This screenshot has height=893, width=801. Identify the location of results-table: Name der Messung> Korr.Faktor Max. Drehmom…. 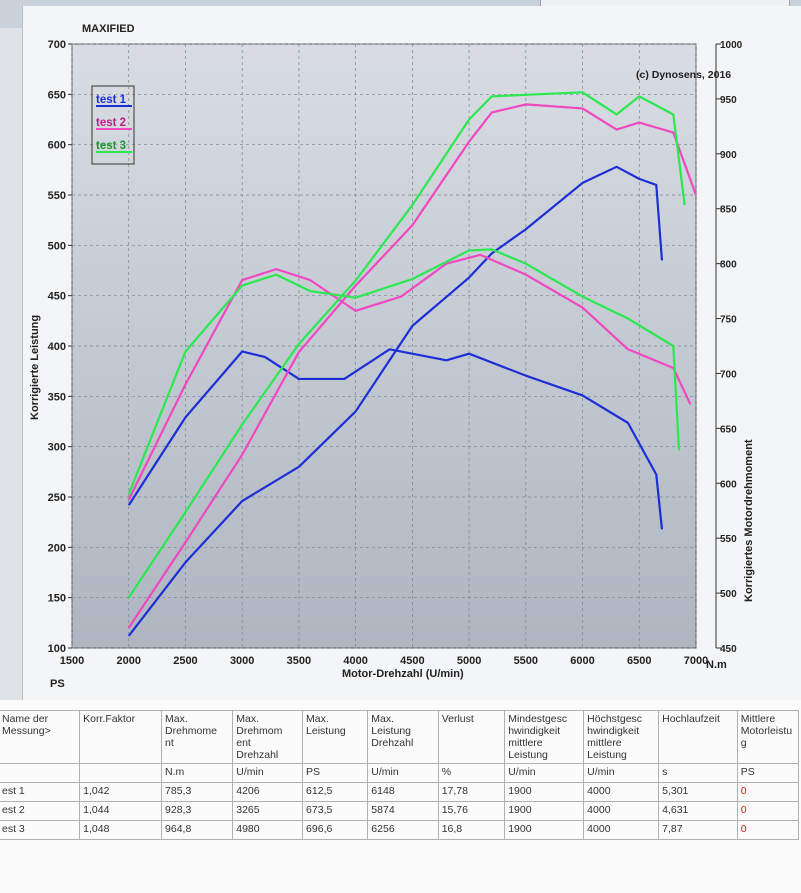
(400, 775).